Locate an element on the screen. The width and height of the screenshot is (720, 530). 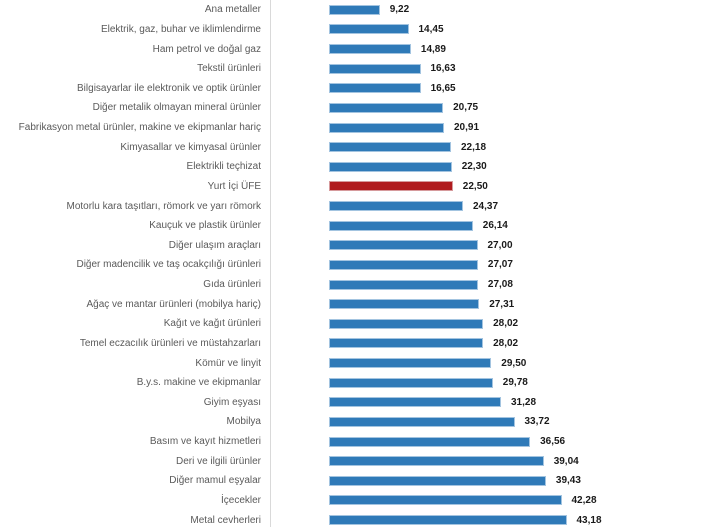
value-label: 36,56 is located at coordinates (553, 442).